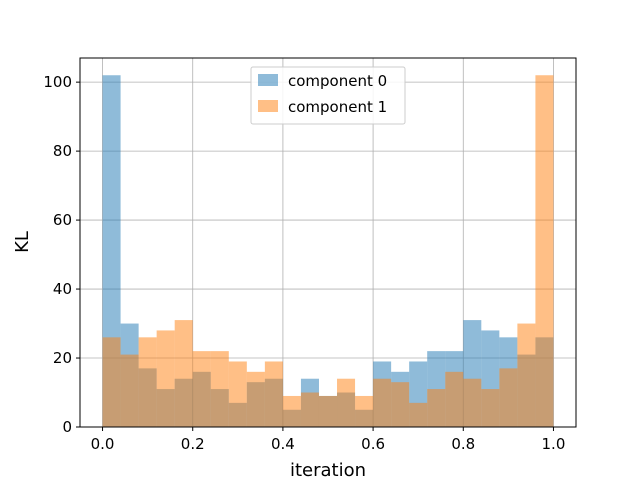 The image size is (640, 480). Describe the element at coordinates (22, 242) in the screenshot. I see `y-axis-label: KL` at that location.